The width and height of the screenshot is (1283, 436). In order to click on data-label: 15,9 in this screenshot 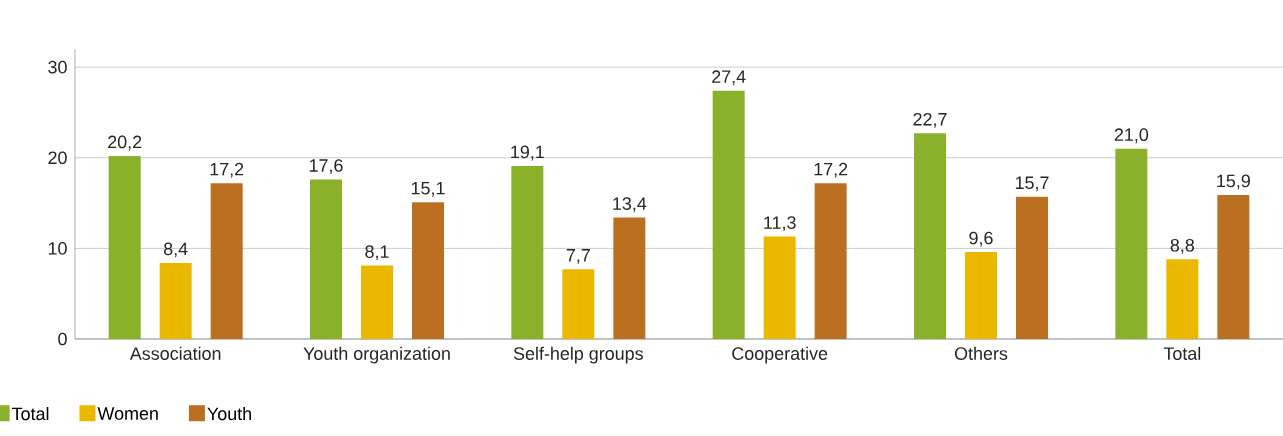, I will do `click(1233, 182)`.